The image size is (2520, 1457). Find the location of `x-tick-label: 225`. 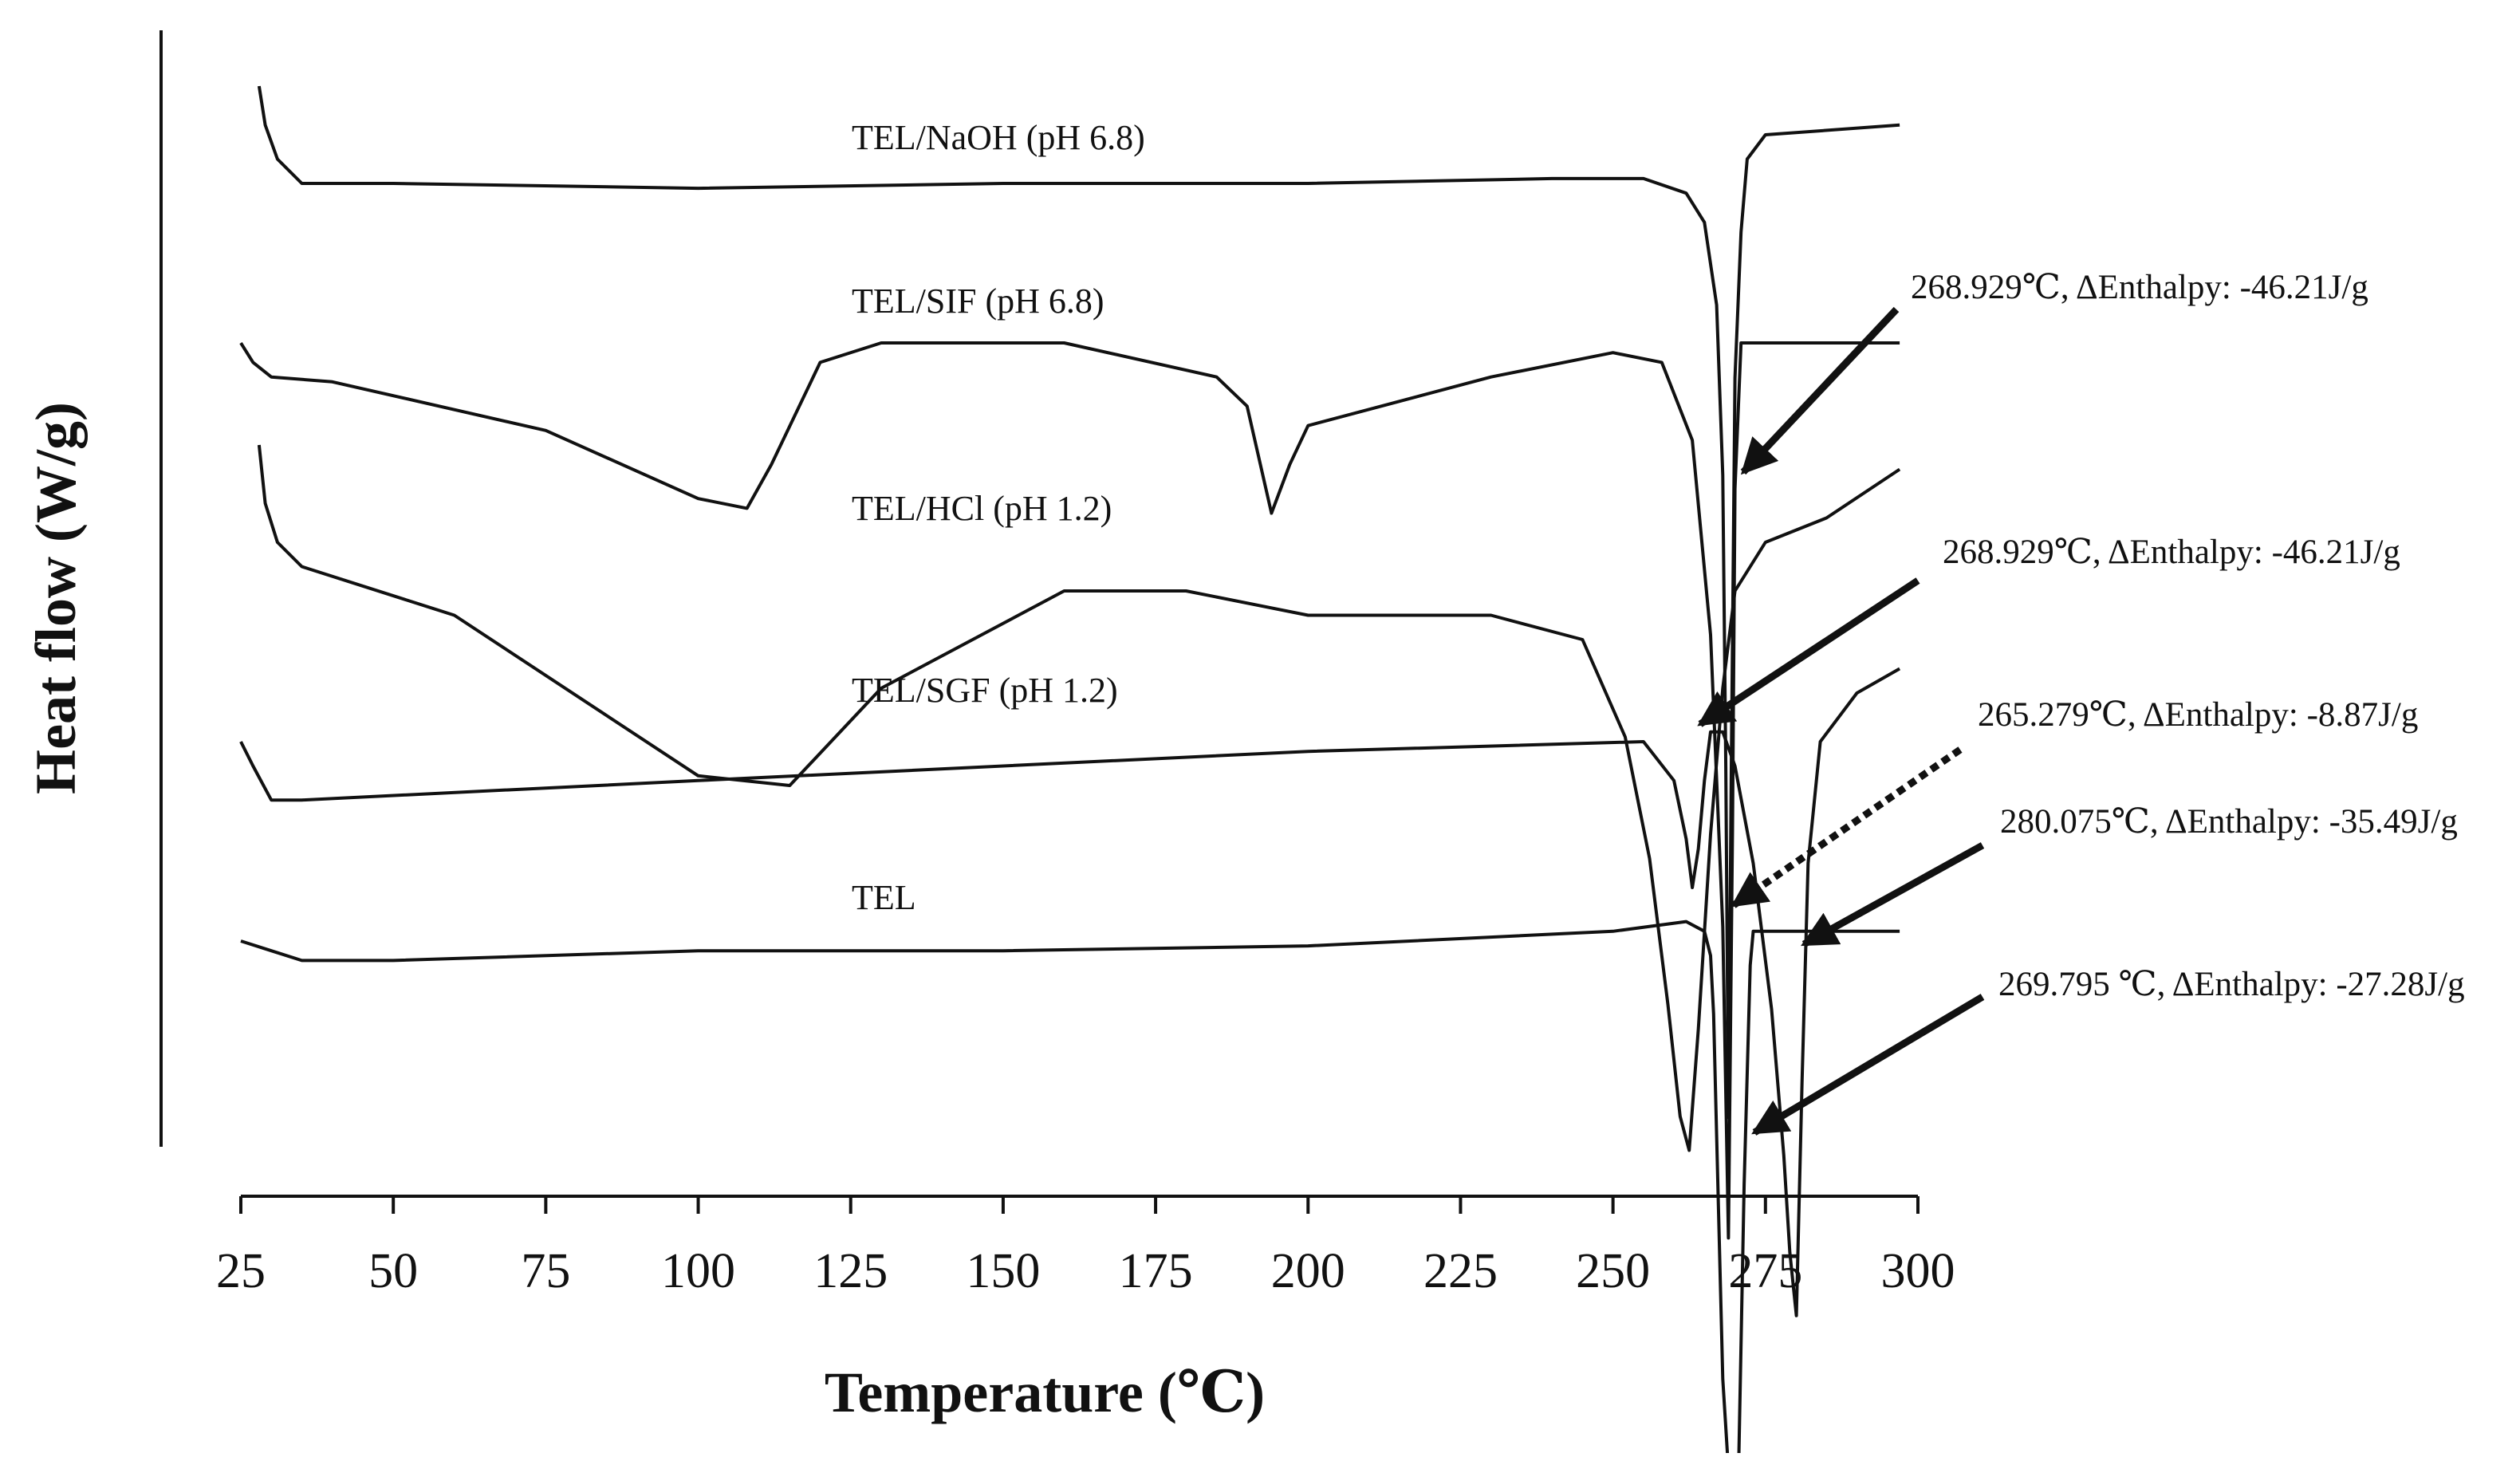

x-tick-label: 225 is located at coordinates (1460, 1271).